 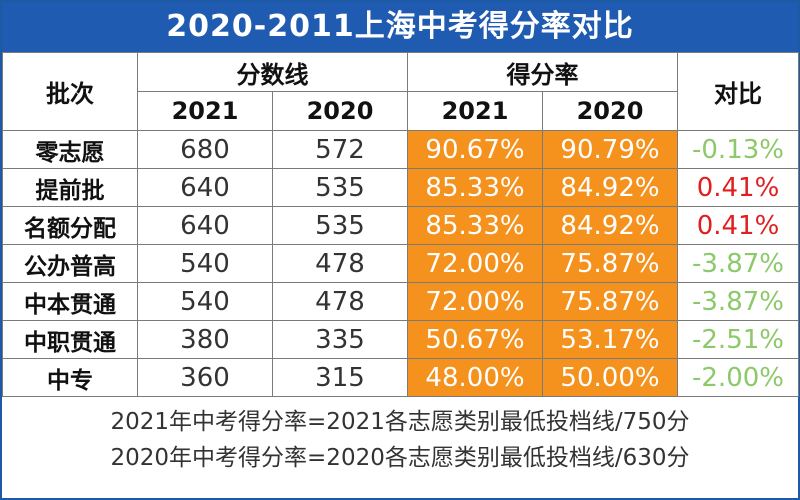 What do you see at coordinates (340, 377) in the screenshot?
I see `score-2020-cell: 315` at bounding box center [340, 377].